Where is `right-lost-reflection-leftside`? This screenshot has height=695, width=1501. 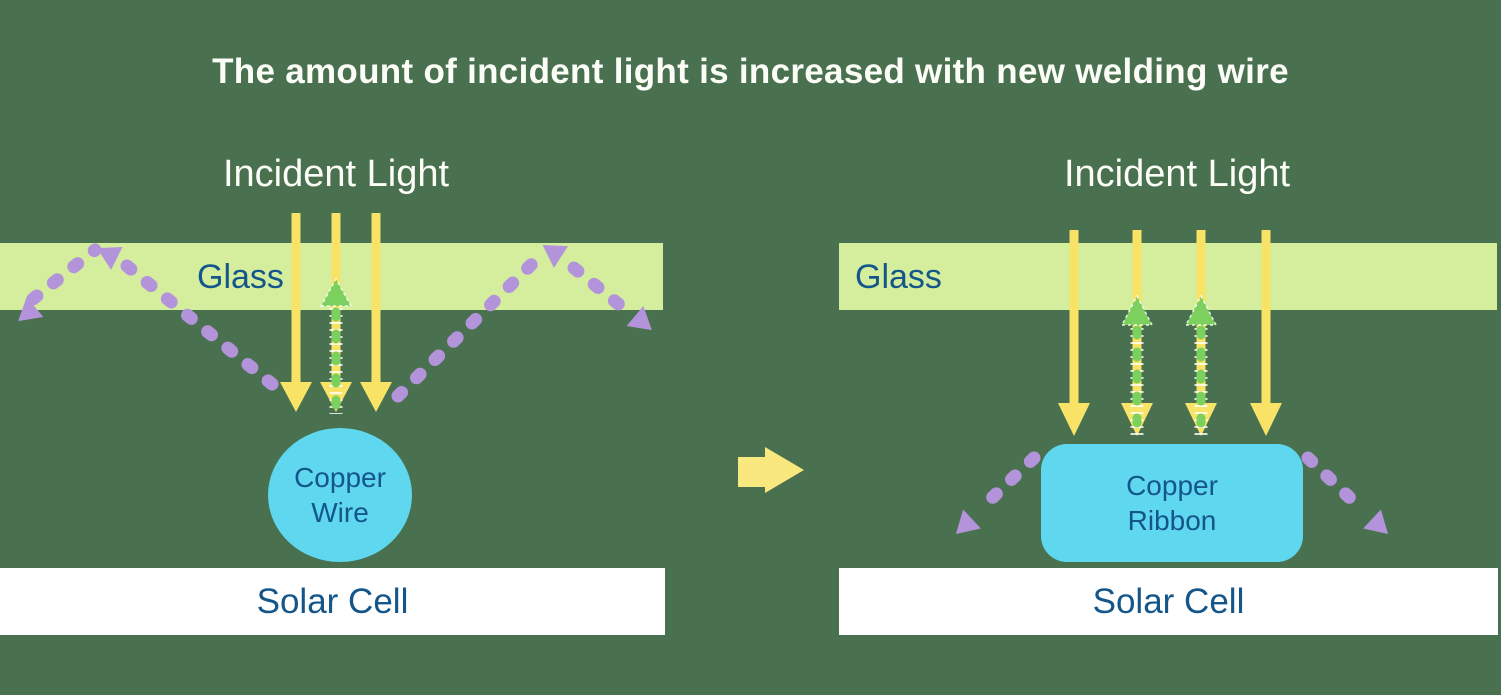 right-lost-reflection-leftside is located at coordinates (998, 493).